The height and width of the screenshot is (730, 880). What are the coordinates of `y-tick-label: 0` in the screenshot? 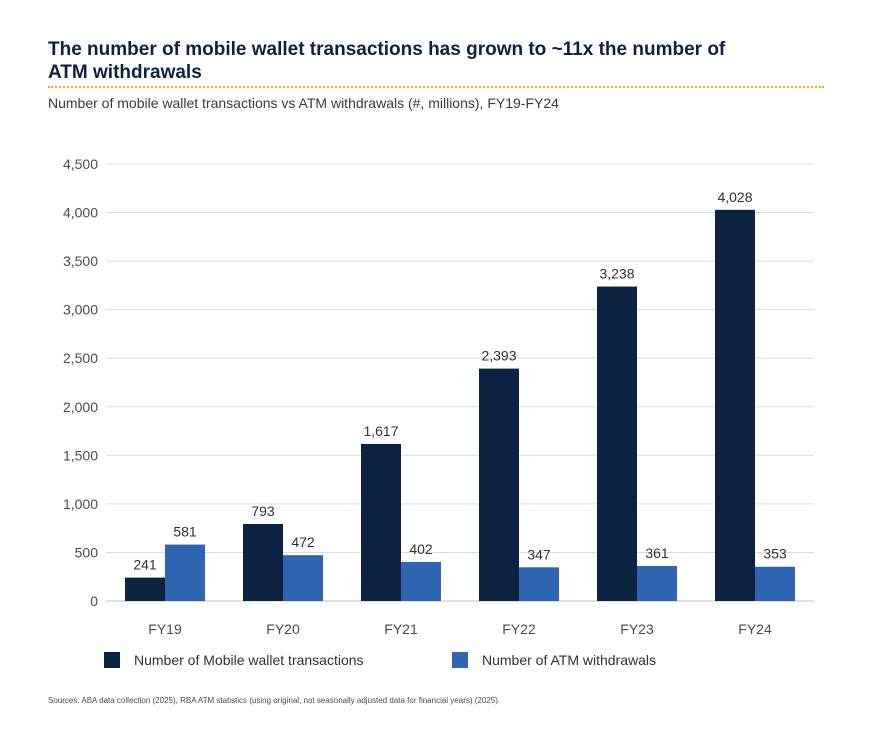 It's located at (94, 601).